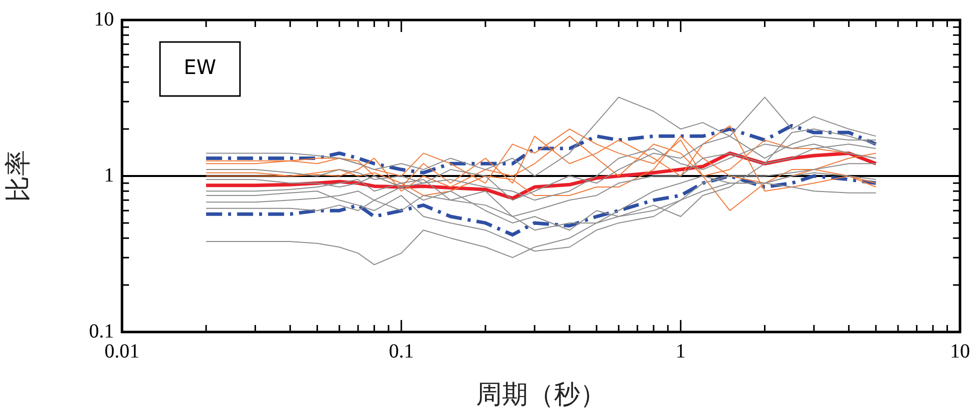 The width and height of the screenshot is (978, 416). Describe the element at coordinates (200, 67) in the screenshot. I see `annotation: EW` at that location.